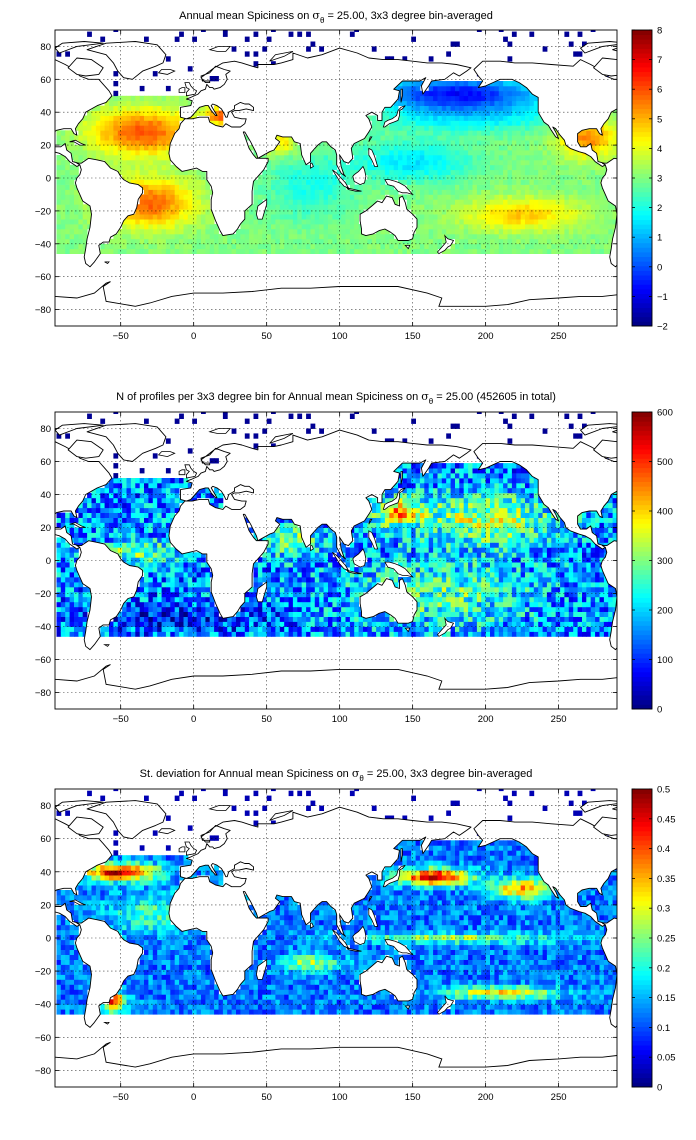 This screenshot has width=696, height=1140. Describe the element at coordinates (642, 185) in the screenshot. I see `colorbar-swatch` at that location.